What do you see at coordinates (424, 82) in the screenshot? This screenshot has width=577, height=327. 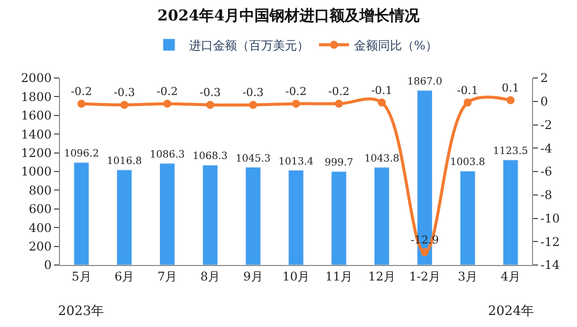 I see `data-label: 1867.0` at bounding box center [424, 82].